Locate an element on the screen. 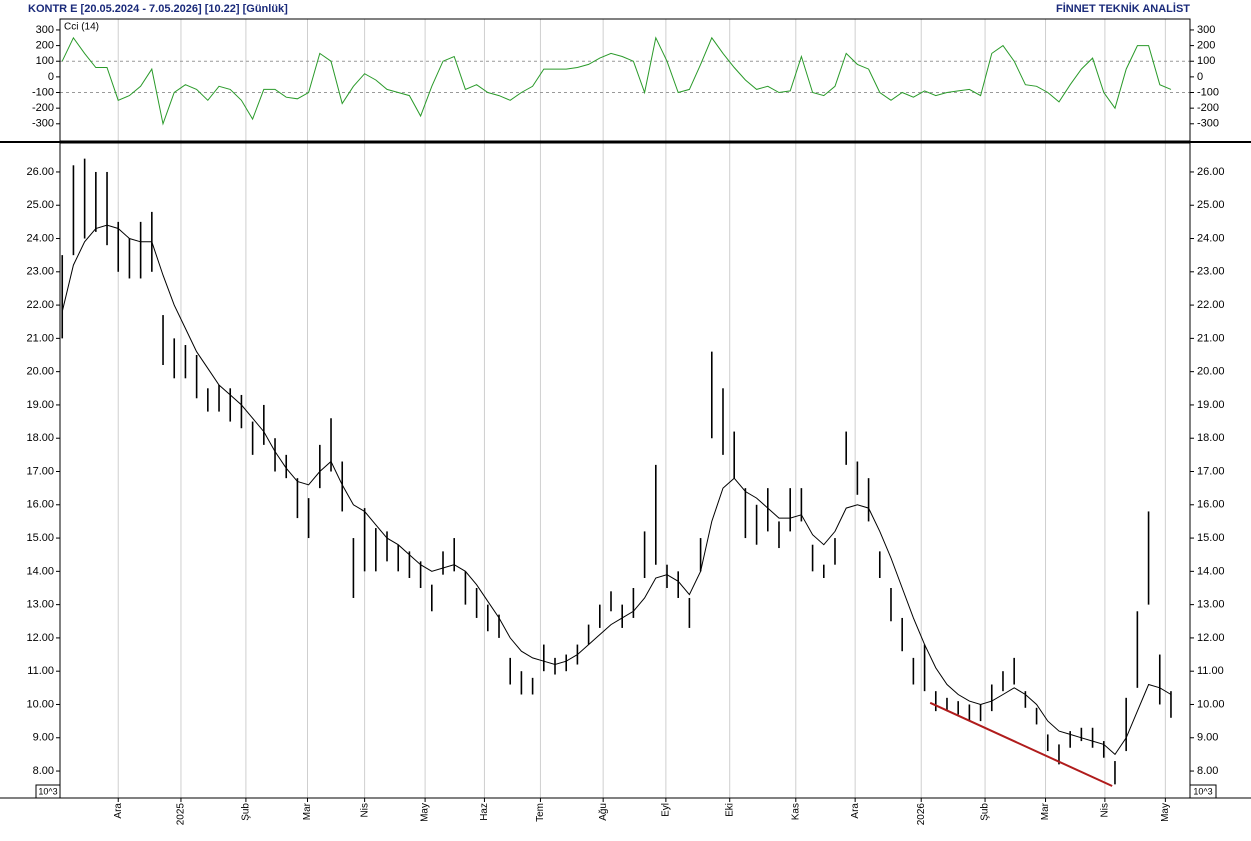 The image size is (1251, 841). x-tick-label: Tem is located at coordinates (540, 812).